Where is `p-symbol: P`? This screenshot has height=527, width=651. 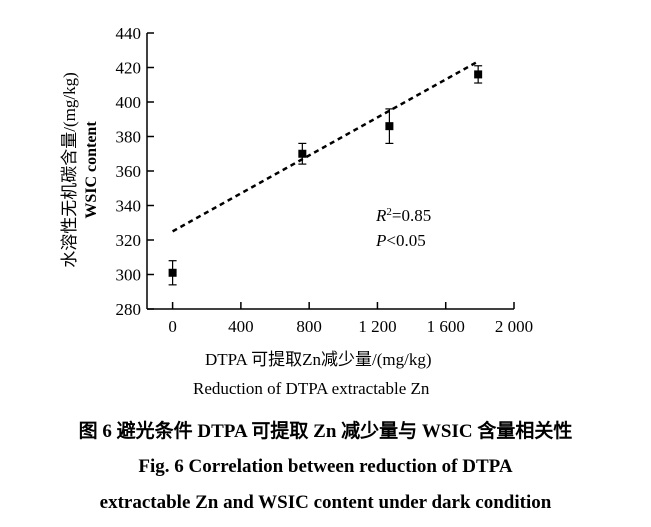 p-symbol: P is located at coordinates (380, 240).